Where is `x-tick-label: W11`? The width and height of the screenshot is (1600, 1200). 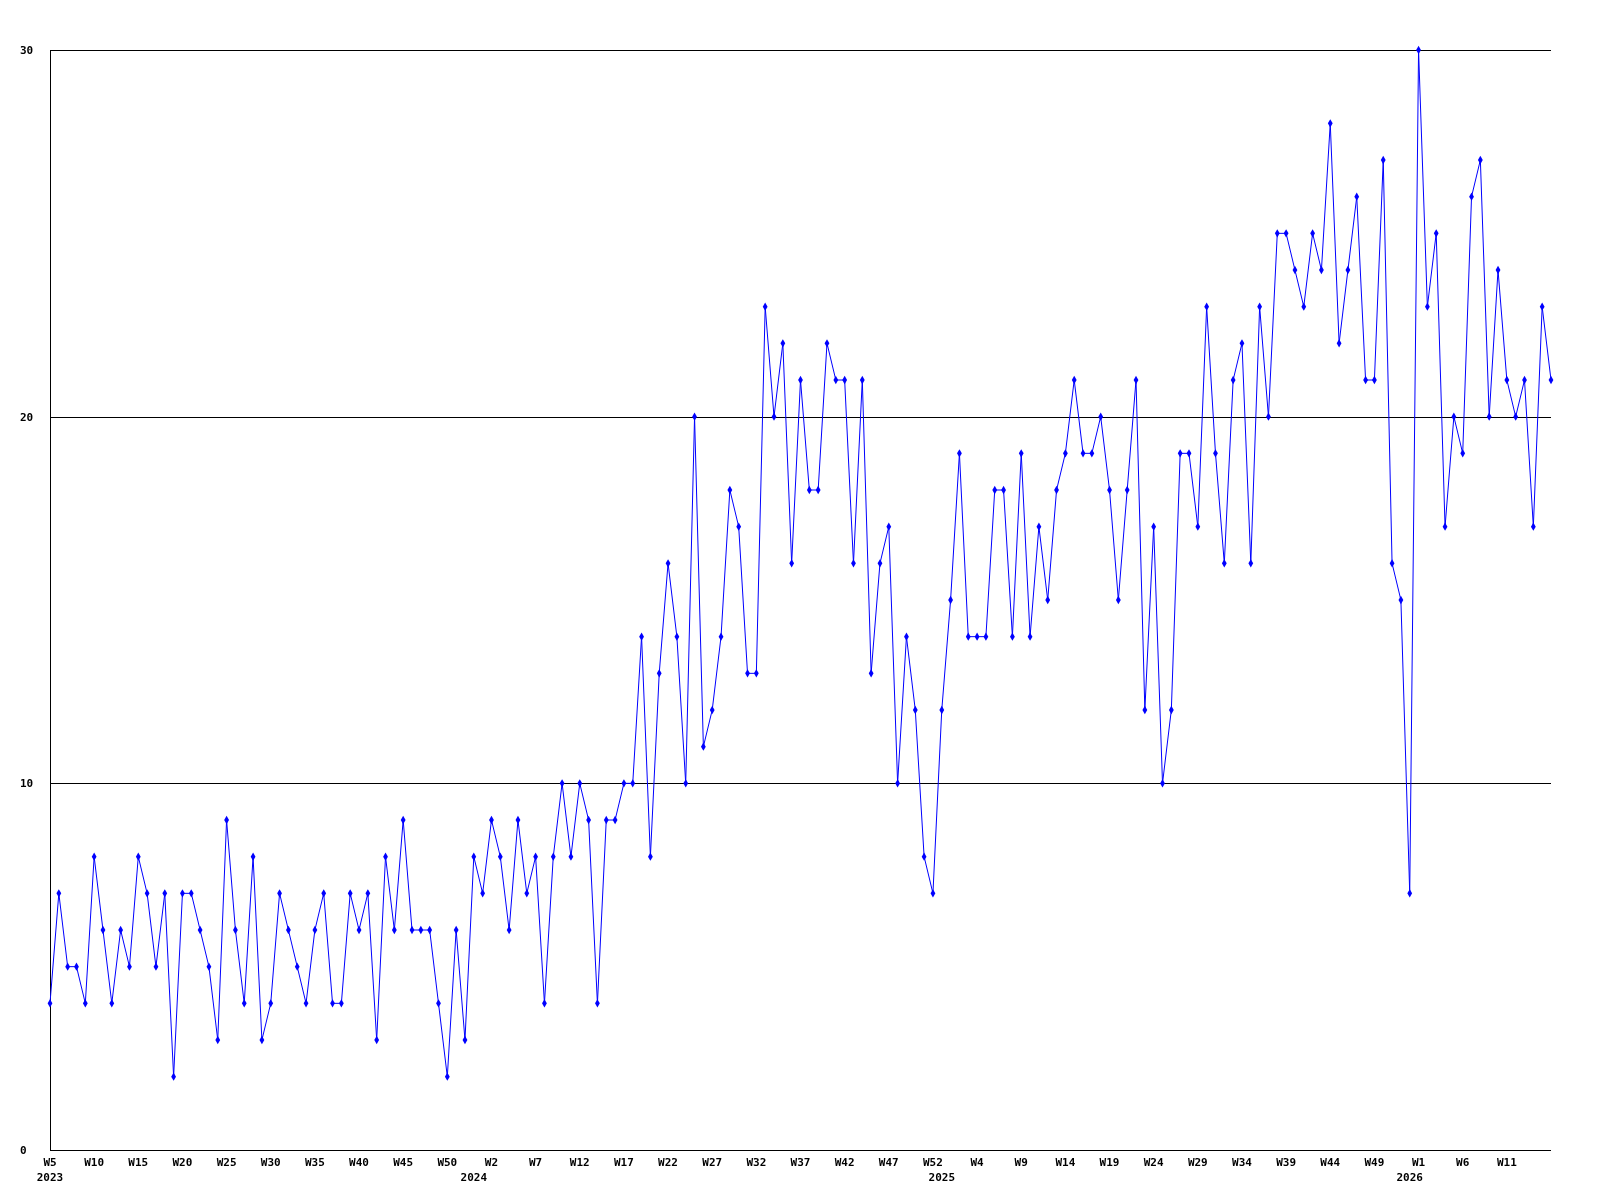 x-tick-label: W11 is located at coordinates (1507, 1162).